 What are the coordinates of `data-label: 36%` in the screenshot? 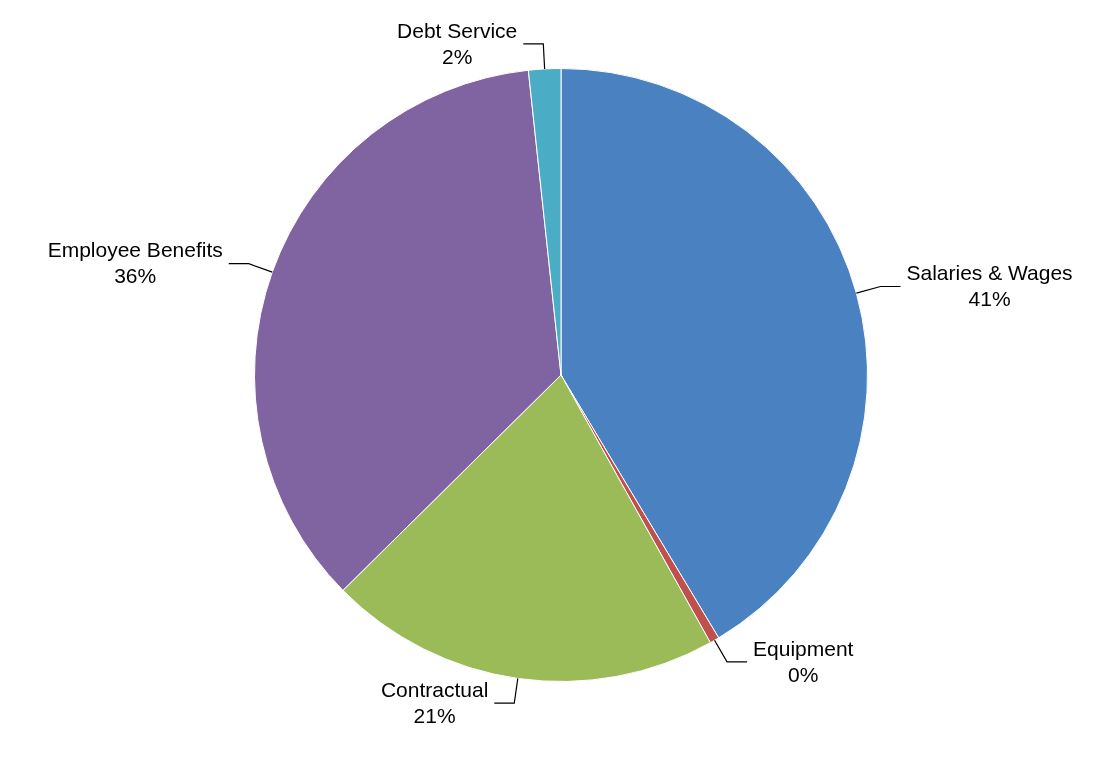 It's located at (135, 276).